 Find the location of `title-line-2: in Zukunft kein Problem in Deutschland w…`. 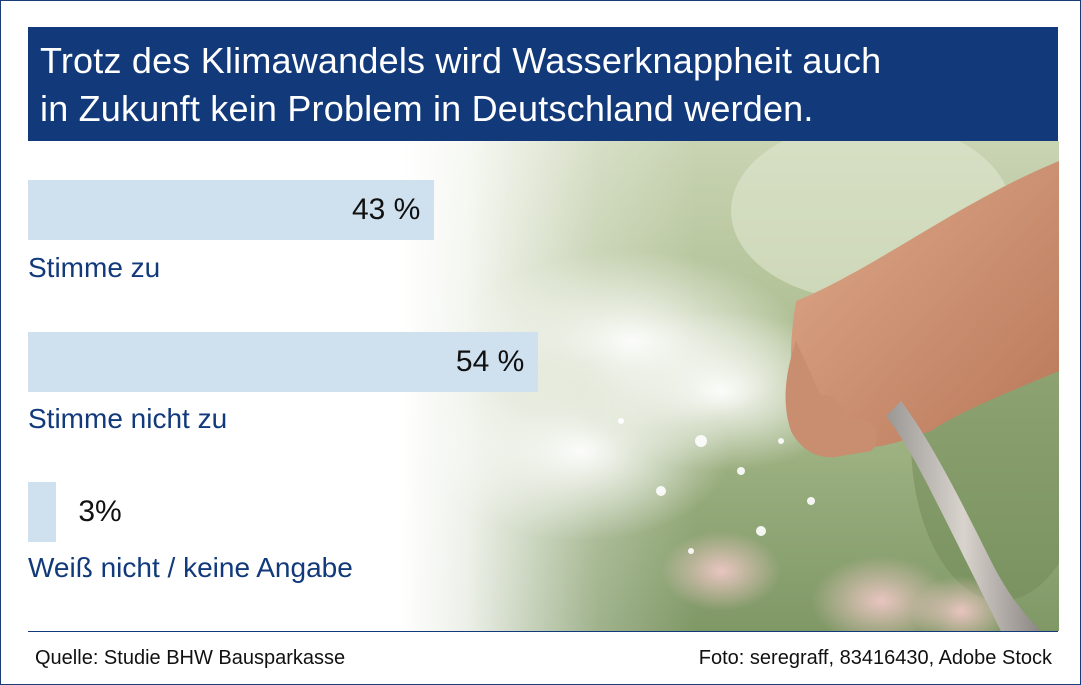

title-line-2: in Zukunft kein Problem in Deutschland w… is located at coordinates (427, 108).